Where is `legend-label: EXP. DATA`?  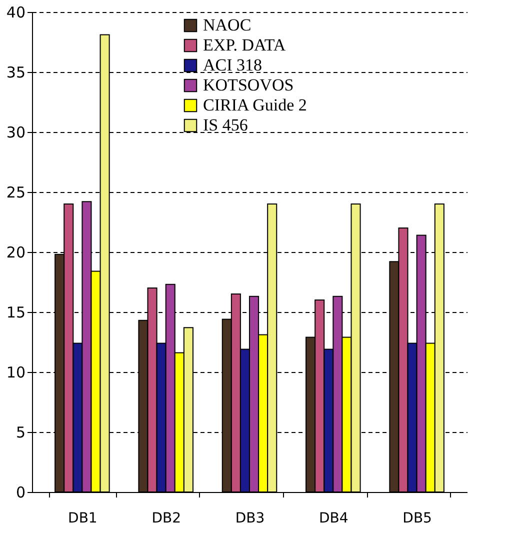 legend-label: EXP. DATA is located at coordinates (244, 45).